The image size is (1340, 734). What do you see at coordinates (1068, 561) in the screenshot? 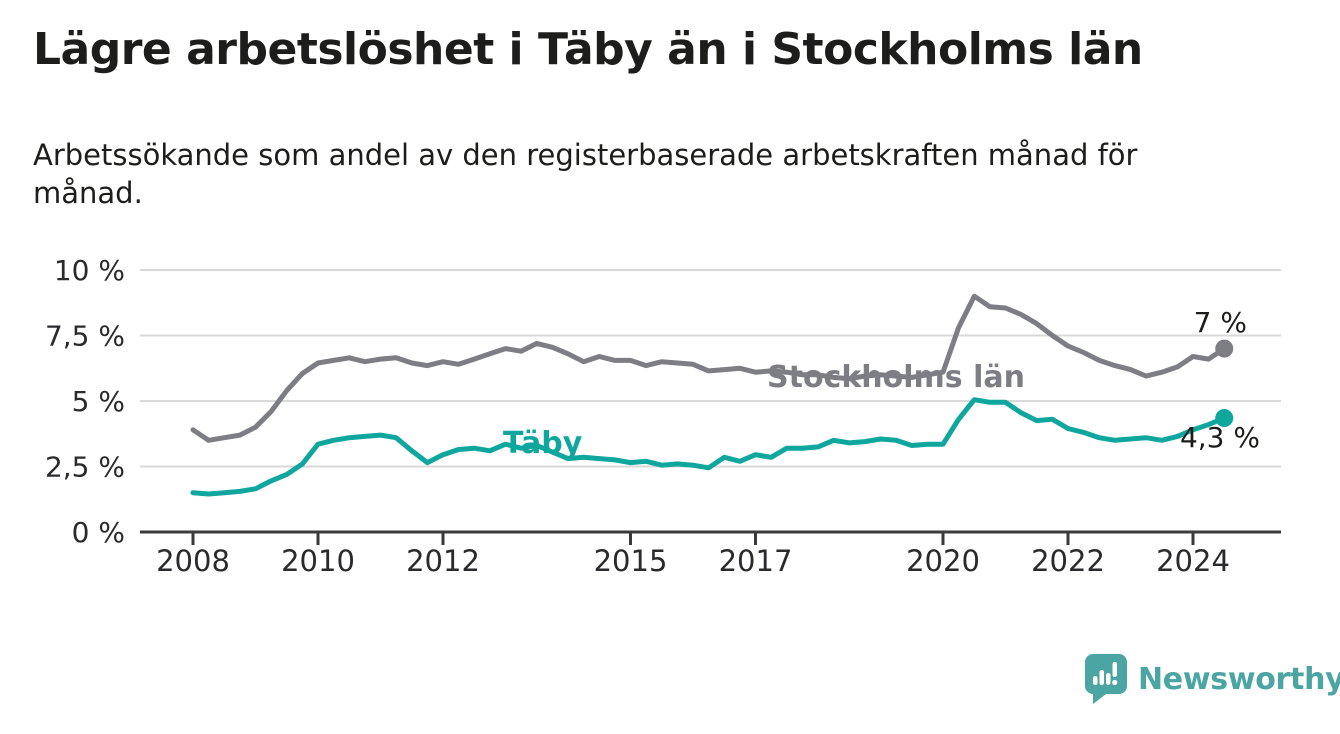
I see `x-tick-label-2022: 2022` at bounding box center [1068, 561].